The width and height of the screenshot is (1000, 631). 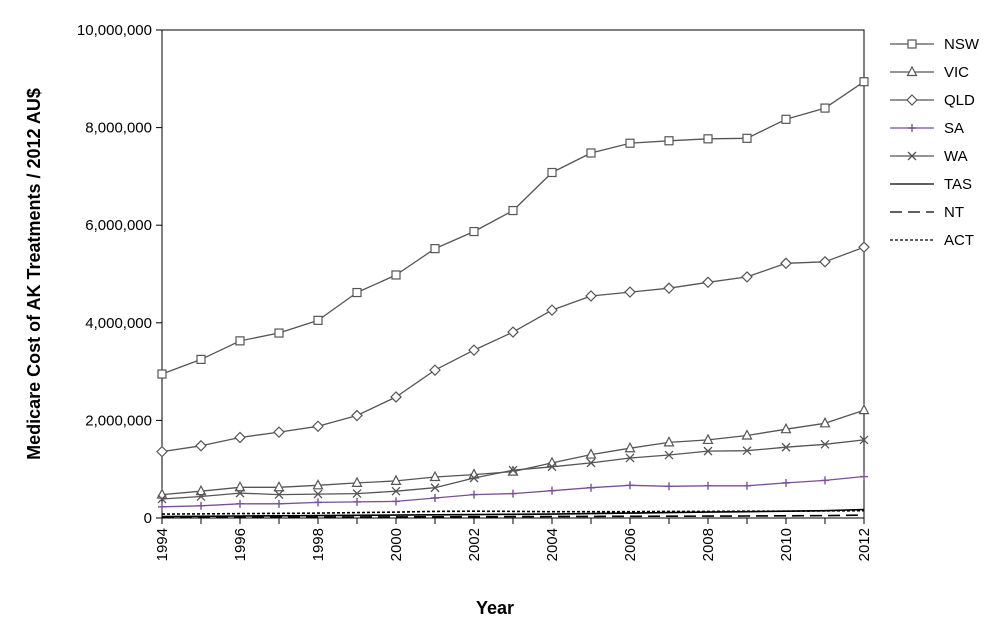 I want to click on legend-item-nt: NT, so click(x=927, y=212).